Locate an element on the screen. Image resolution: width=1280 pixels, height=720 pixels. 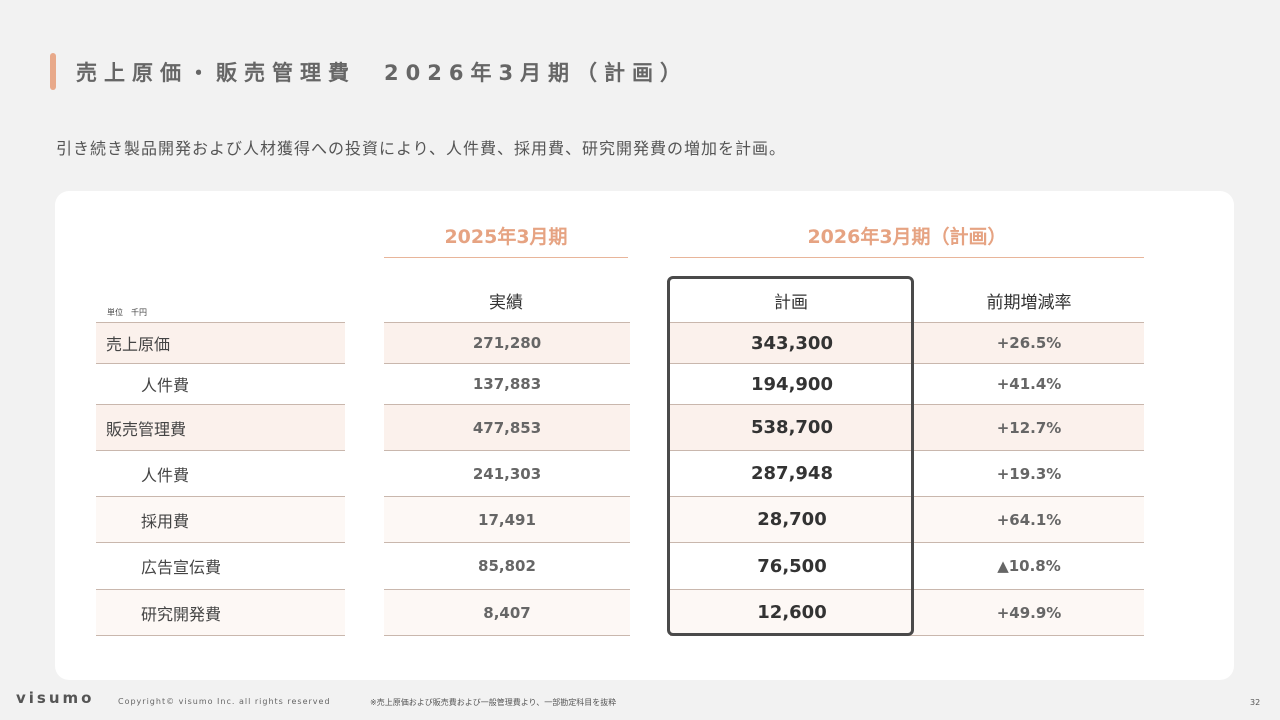
table-cell-actual: 271,280 is located at coordinates (507, 342).